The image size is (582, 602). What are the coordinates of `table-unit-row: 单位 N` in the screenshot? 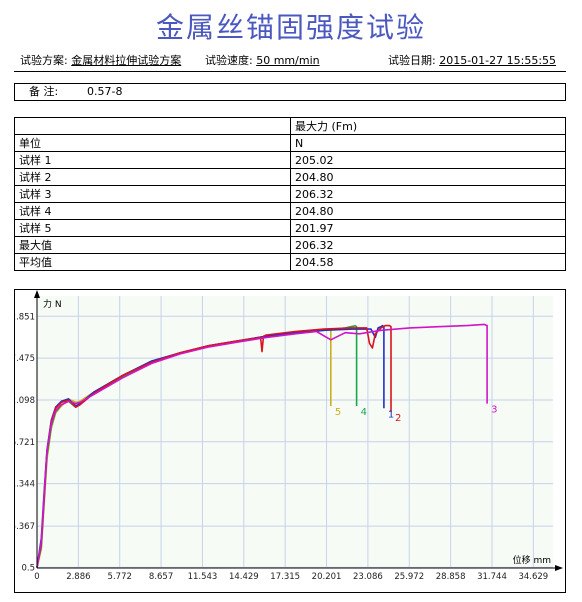 It's located at (290, 143).